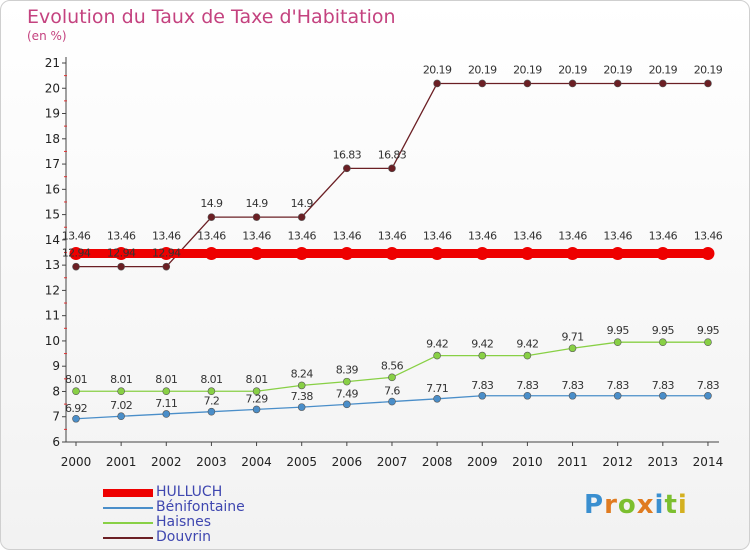  What do you see at coordinates (121, 405) in the screenshot?
I see `data-label: 7.02` at bounding box center [121, 405].